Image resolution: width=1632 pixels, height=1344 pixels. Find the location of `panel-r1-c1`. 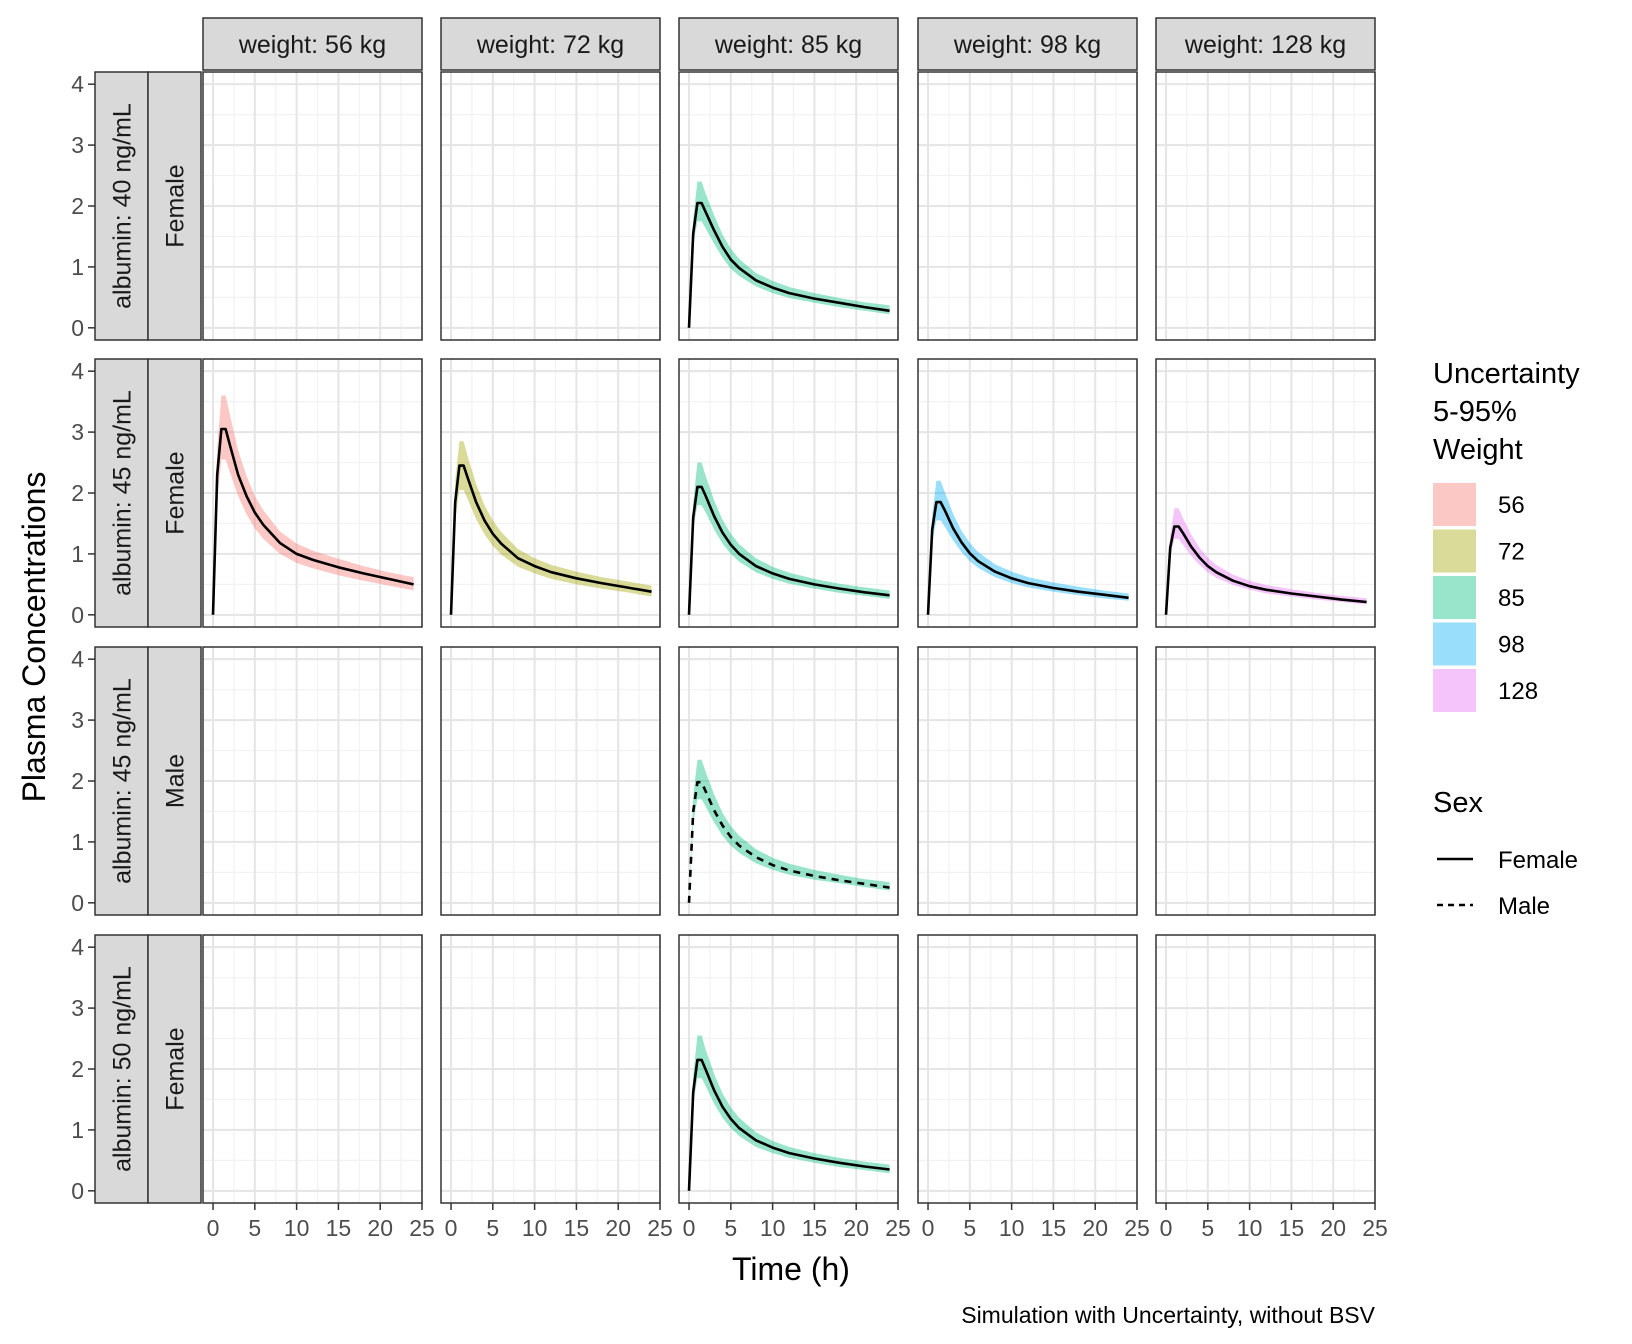

panel-r1-c1 is located at coordinates (551, 493).